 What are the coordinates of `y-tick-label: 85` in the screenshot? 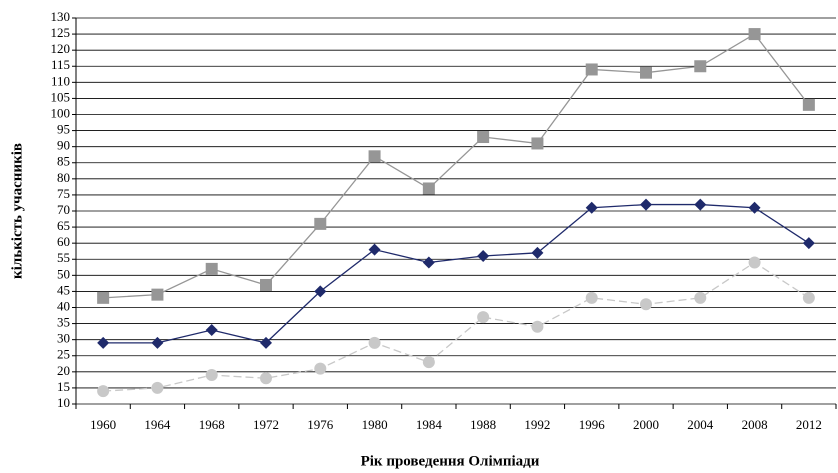 It's located at (63, 161).